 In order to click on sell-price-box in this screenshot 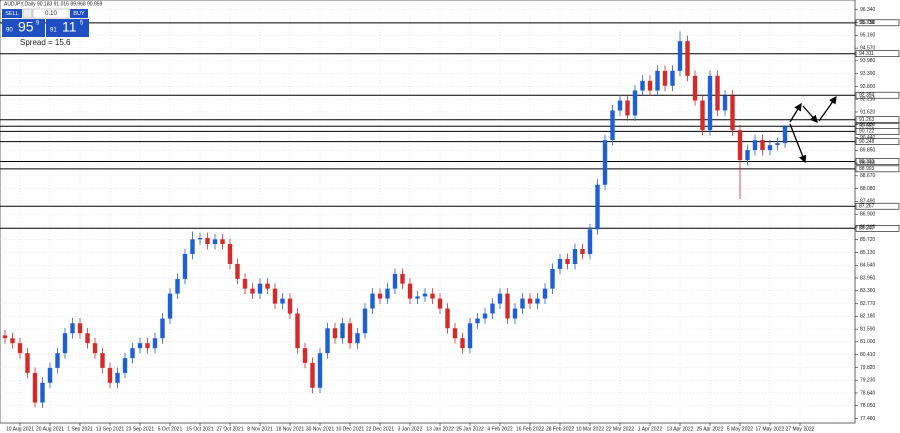, I will do `click(23, 28)`.